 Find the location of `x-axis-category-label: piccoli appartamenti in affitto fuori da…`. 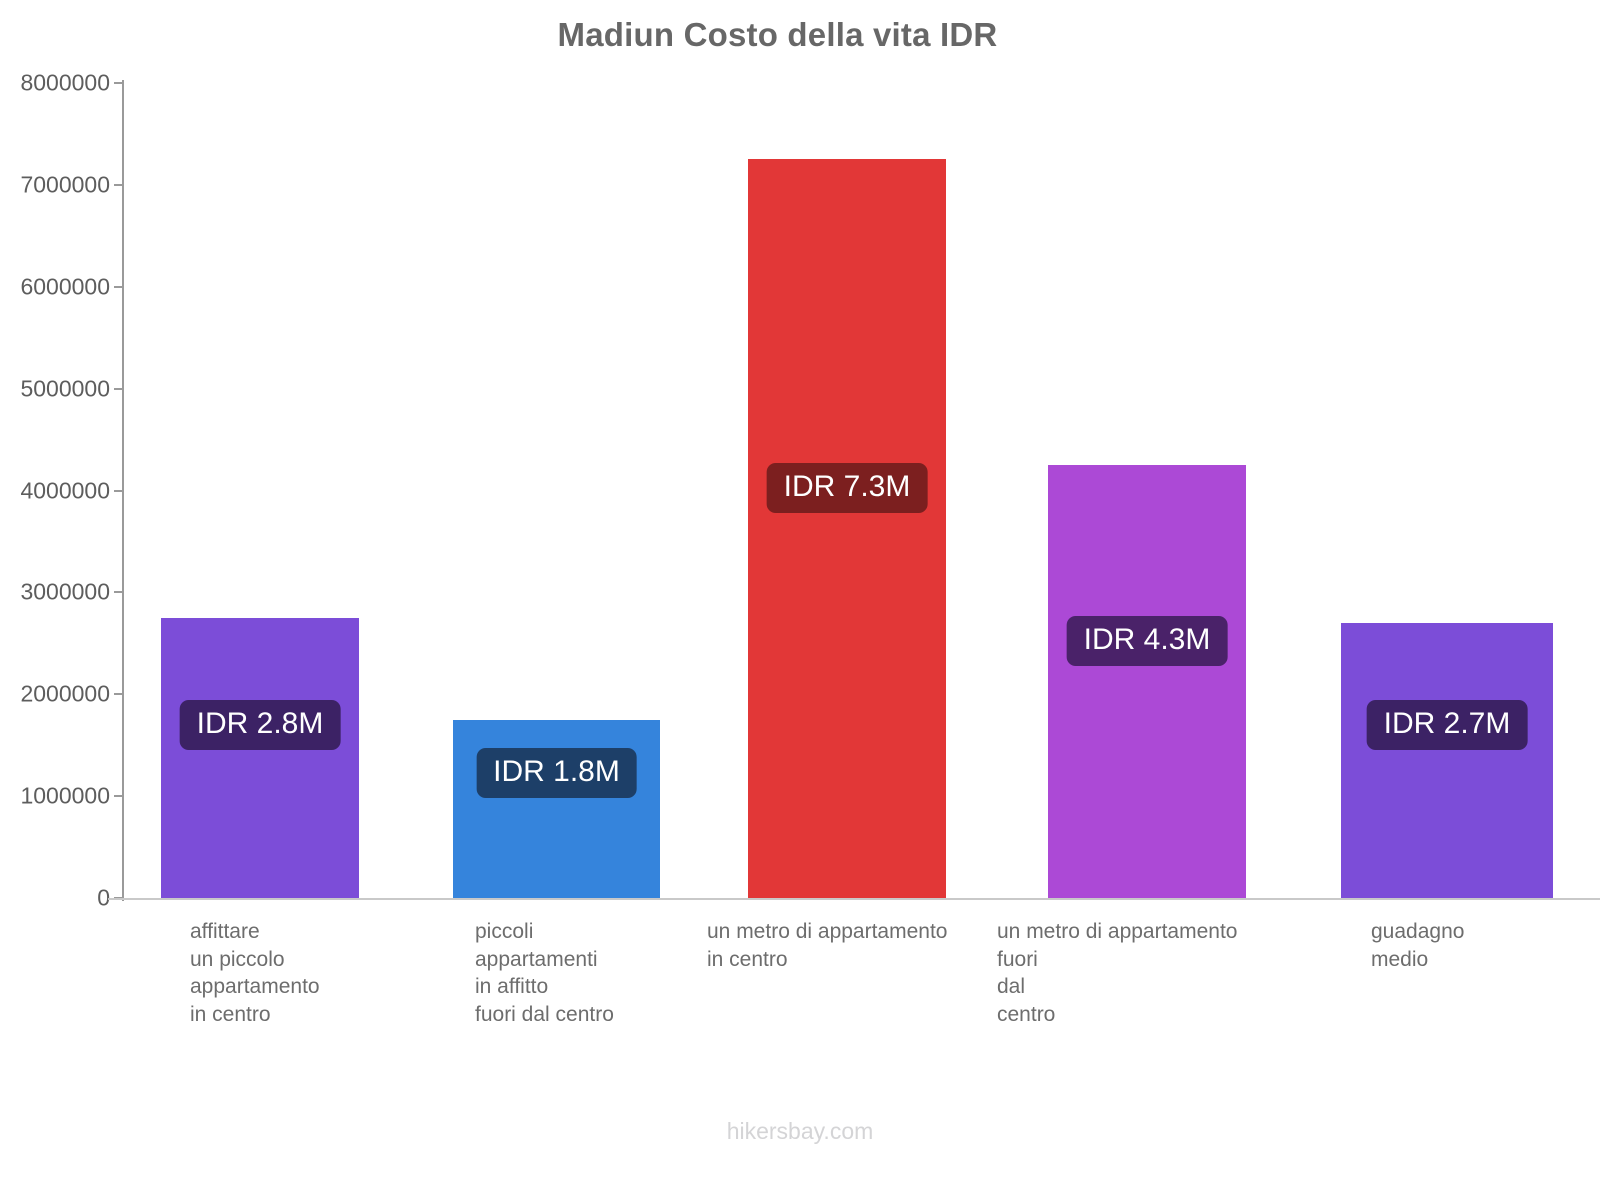

x-axis-category-label: piccoli appartamenti in affitto fuori da… is located at coordinates (544, 973).